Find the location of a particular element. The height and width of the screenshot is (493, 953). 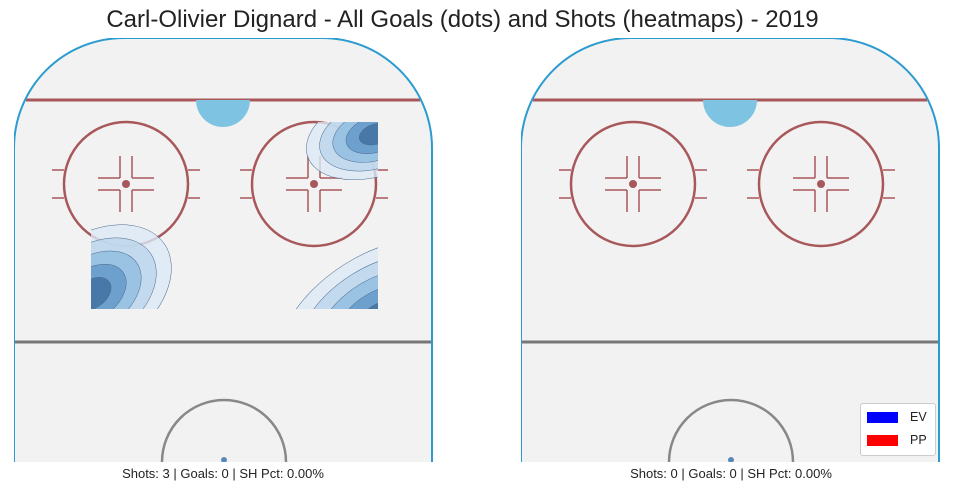

heat-blob-upper-right is located at coordinates (342, 151).